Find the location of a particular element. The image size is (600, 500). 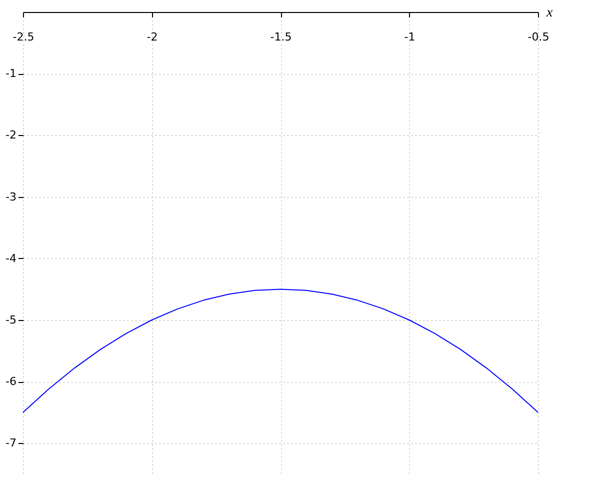

x-tick-label: -1.5 is located at coordinates (281, 37).